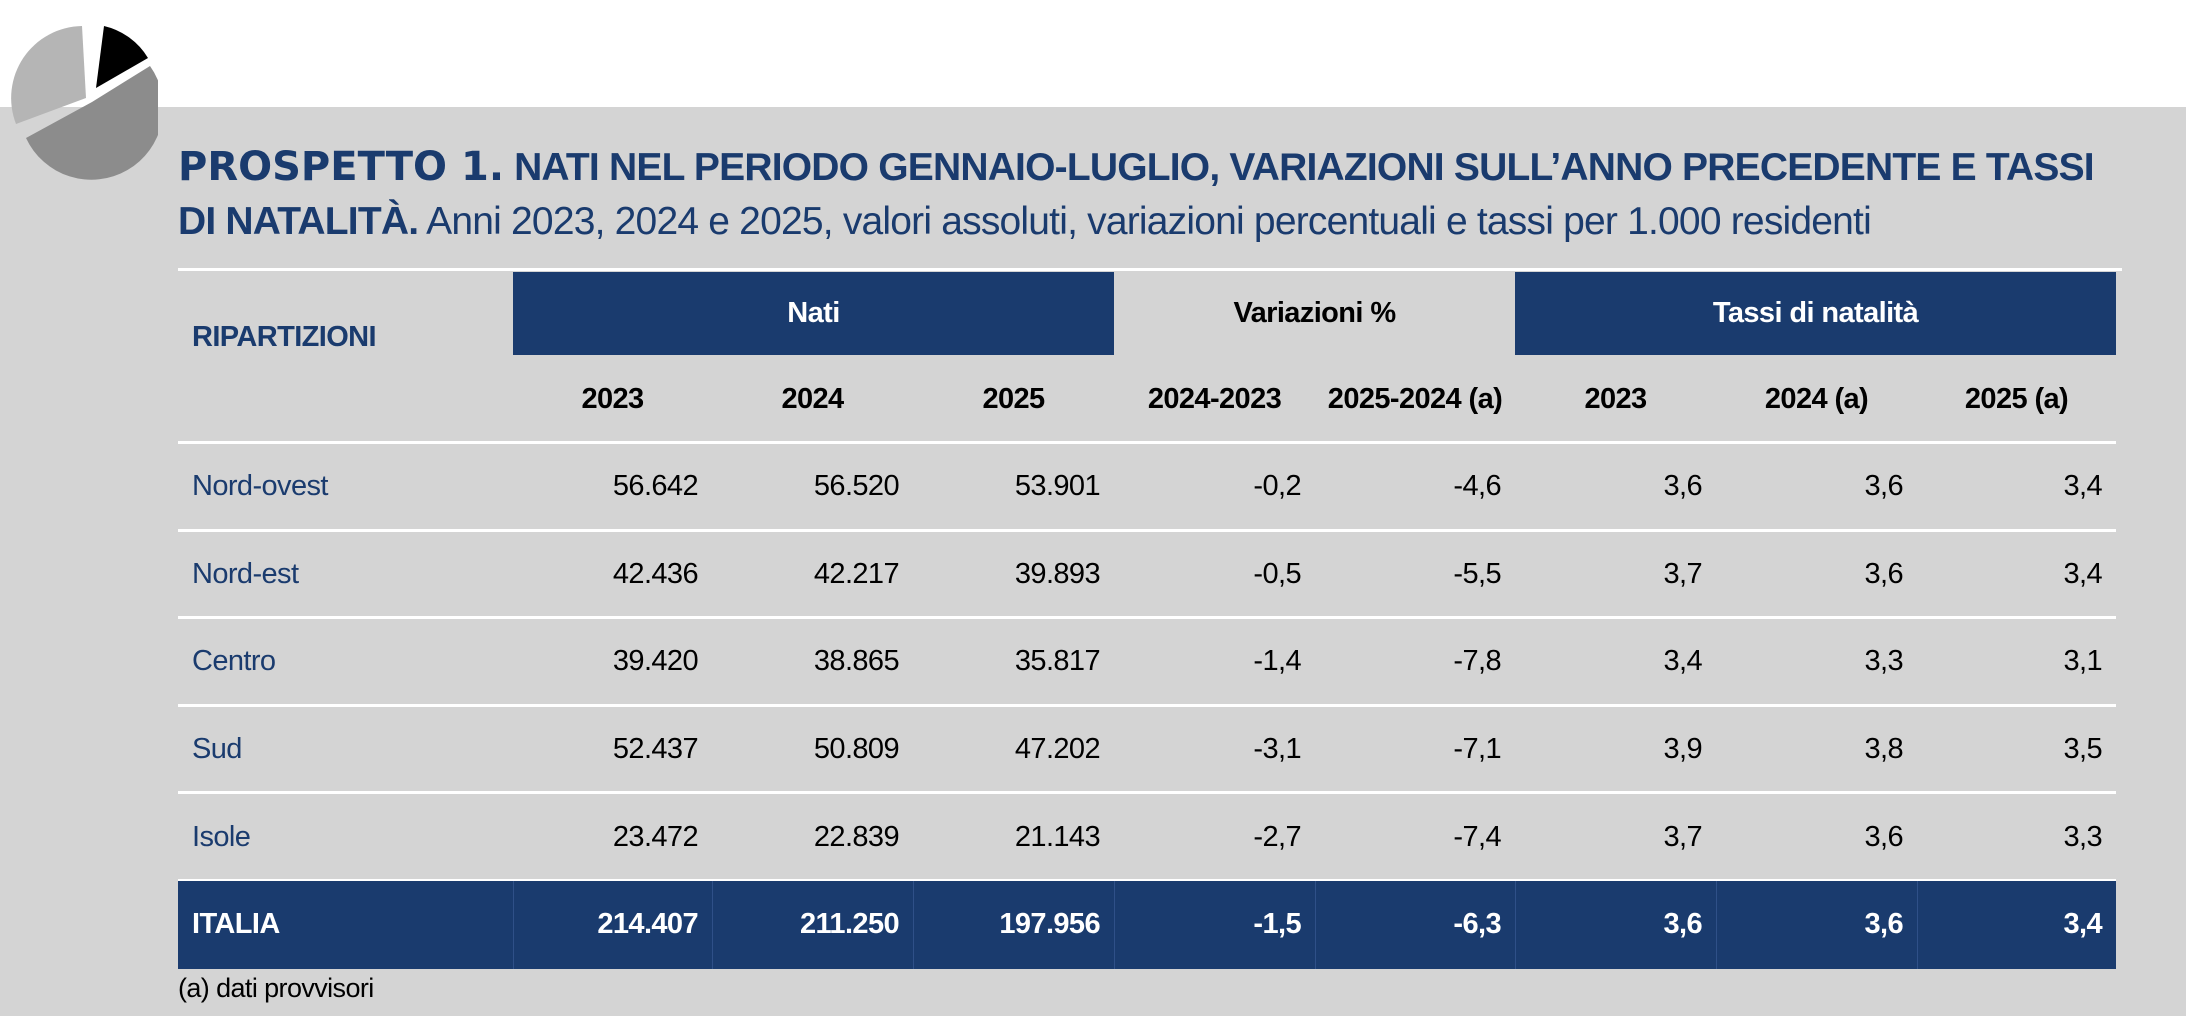 This screenshot has width=2186, height=1016. What do you see at coordinates (1682, 749) in the screenshot?
I see `value-cell: 3,9` at bounding box center [1682, 749].